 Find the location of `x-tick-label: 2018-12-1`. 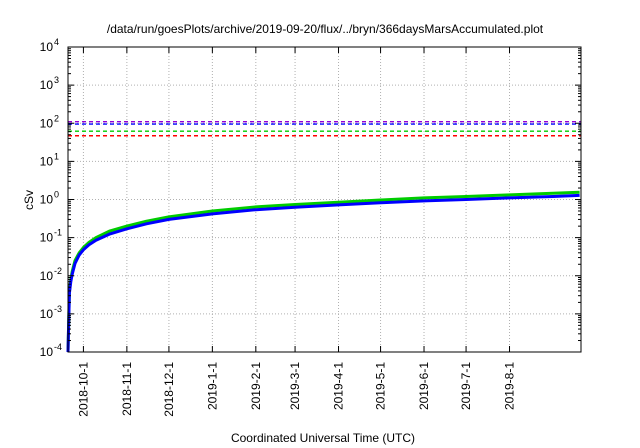

x-tick-label: 2018-12-1 is located at coordinates (169, 389).